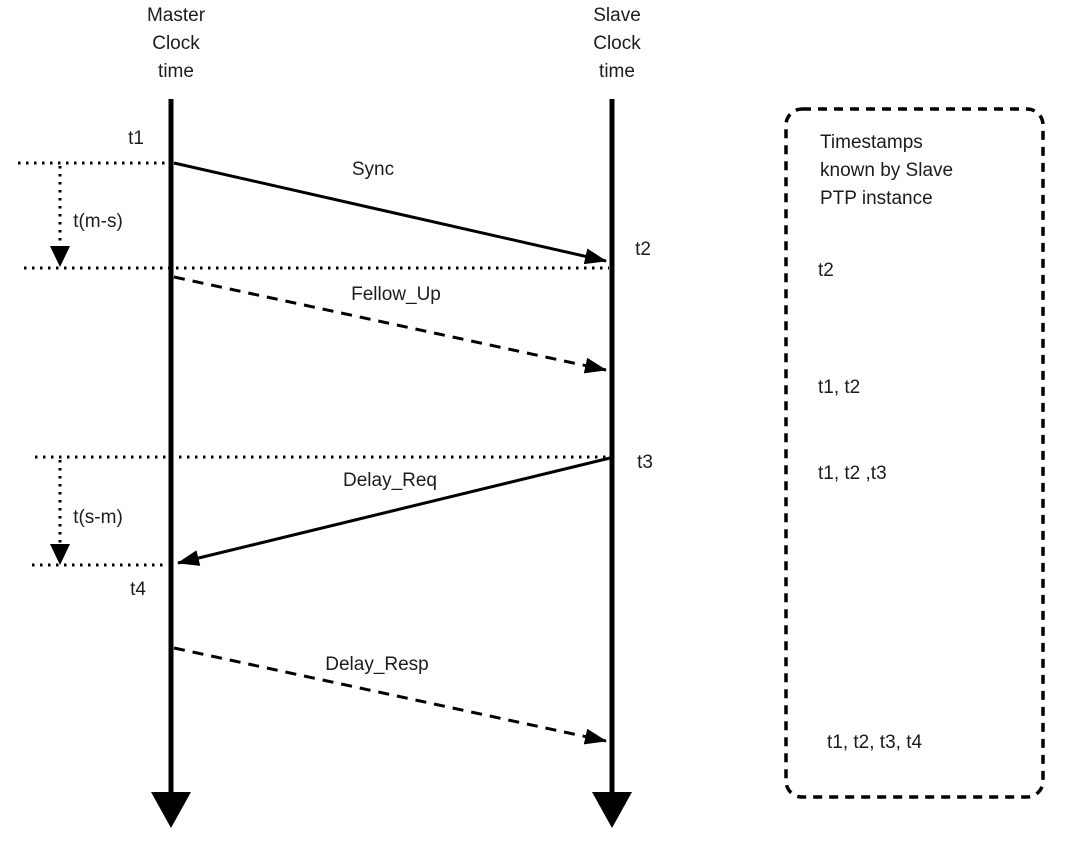 The image size is (1080, 847). I want to click on t2-label: t2, so click(643, 249).